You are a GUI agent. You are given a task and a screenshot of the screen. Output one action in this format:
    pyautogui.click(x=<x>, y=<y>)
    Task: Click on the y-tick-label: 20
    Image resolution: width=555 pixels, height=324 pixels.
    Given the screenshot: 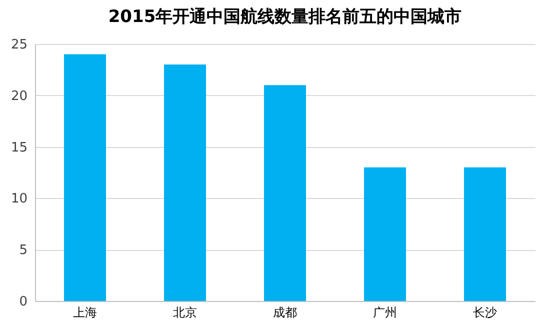 What is the action you would take?
    pyautogui.click(x=19, y=96)
    